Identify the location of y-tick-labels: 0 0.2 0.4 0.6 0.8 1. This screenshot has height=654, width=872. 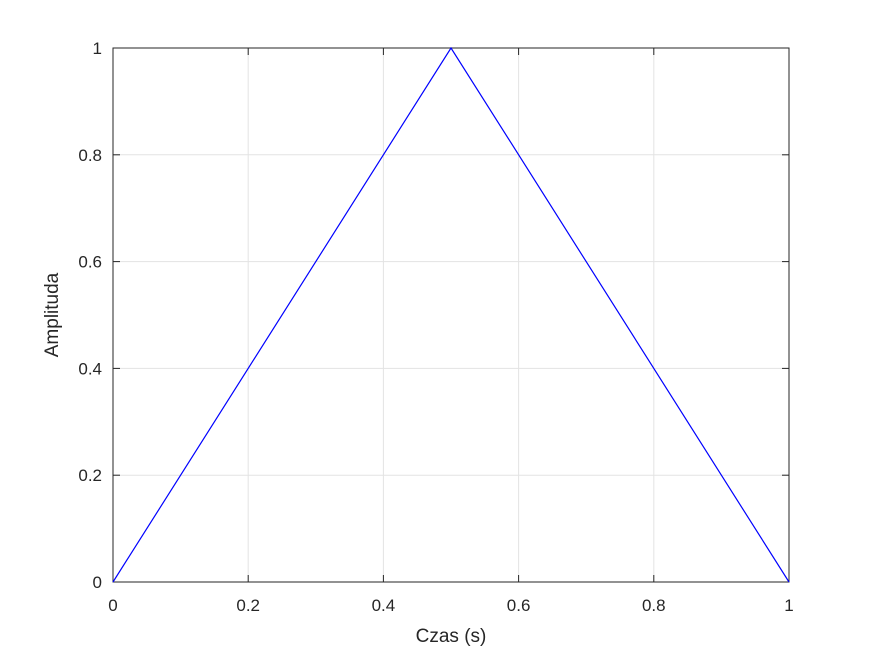
(90, 315).